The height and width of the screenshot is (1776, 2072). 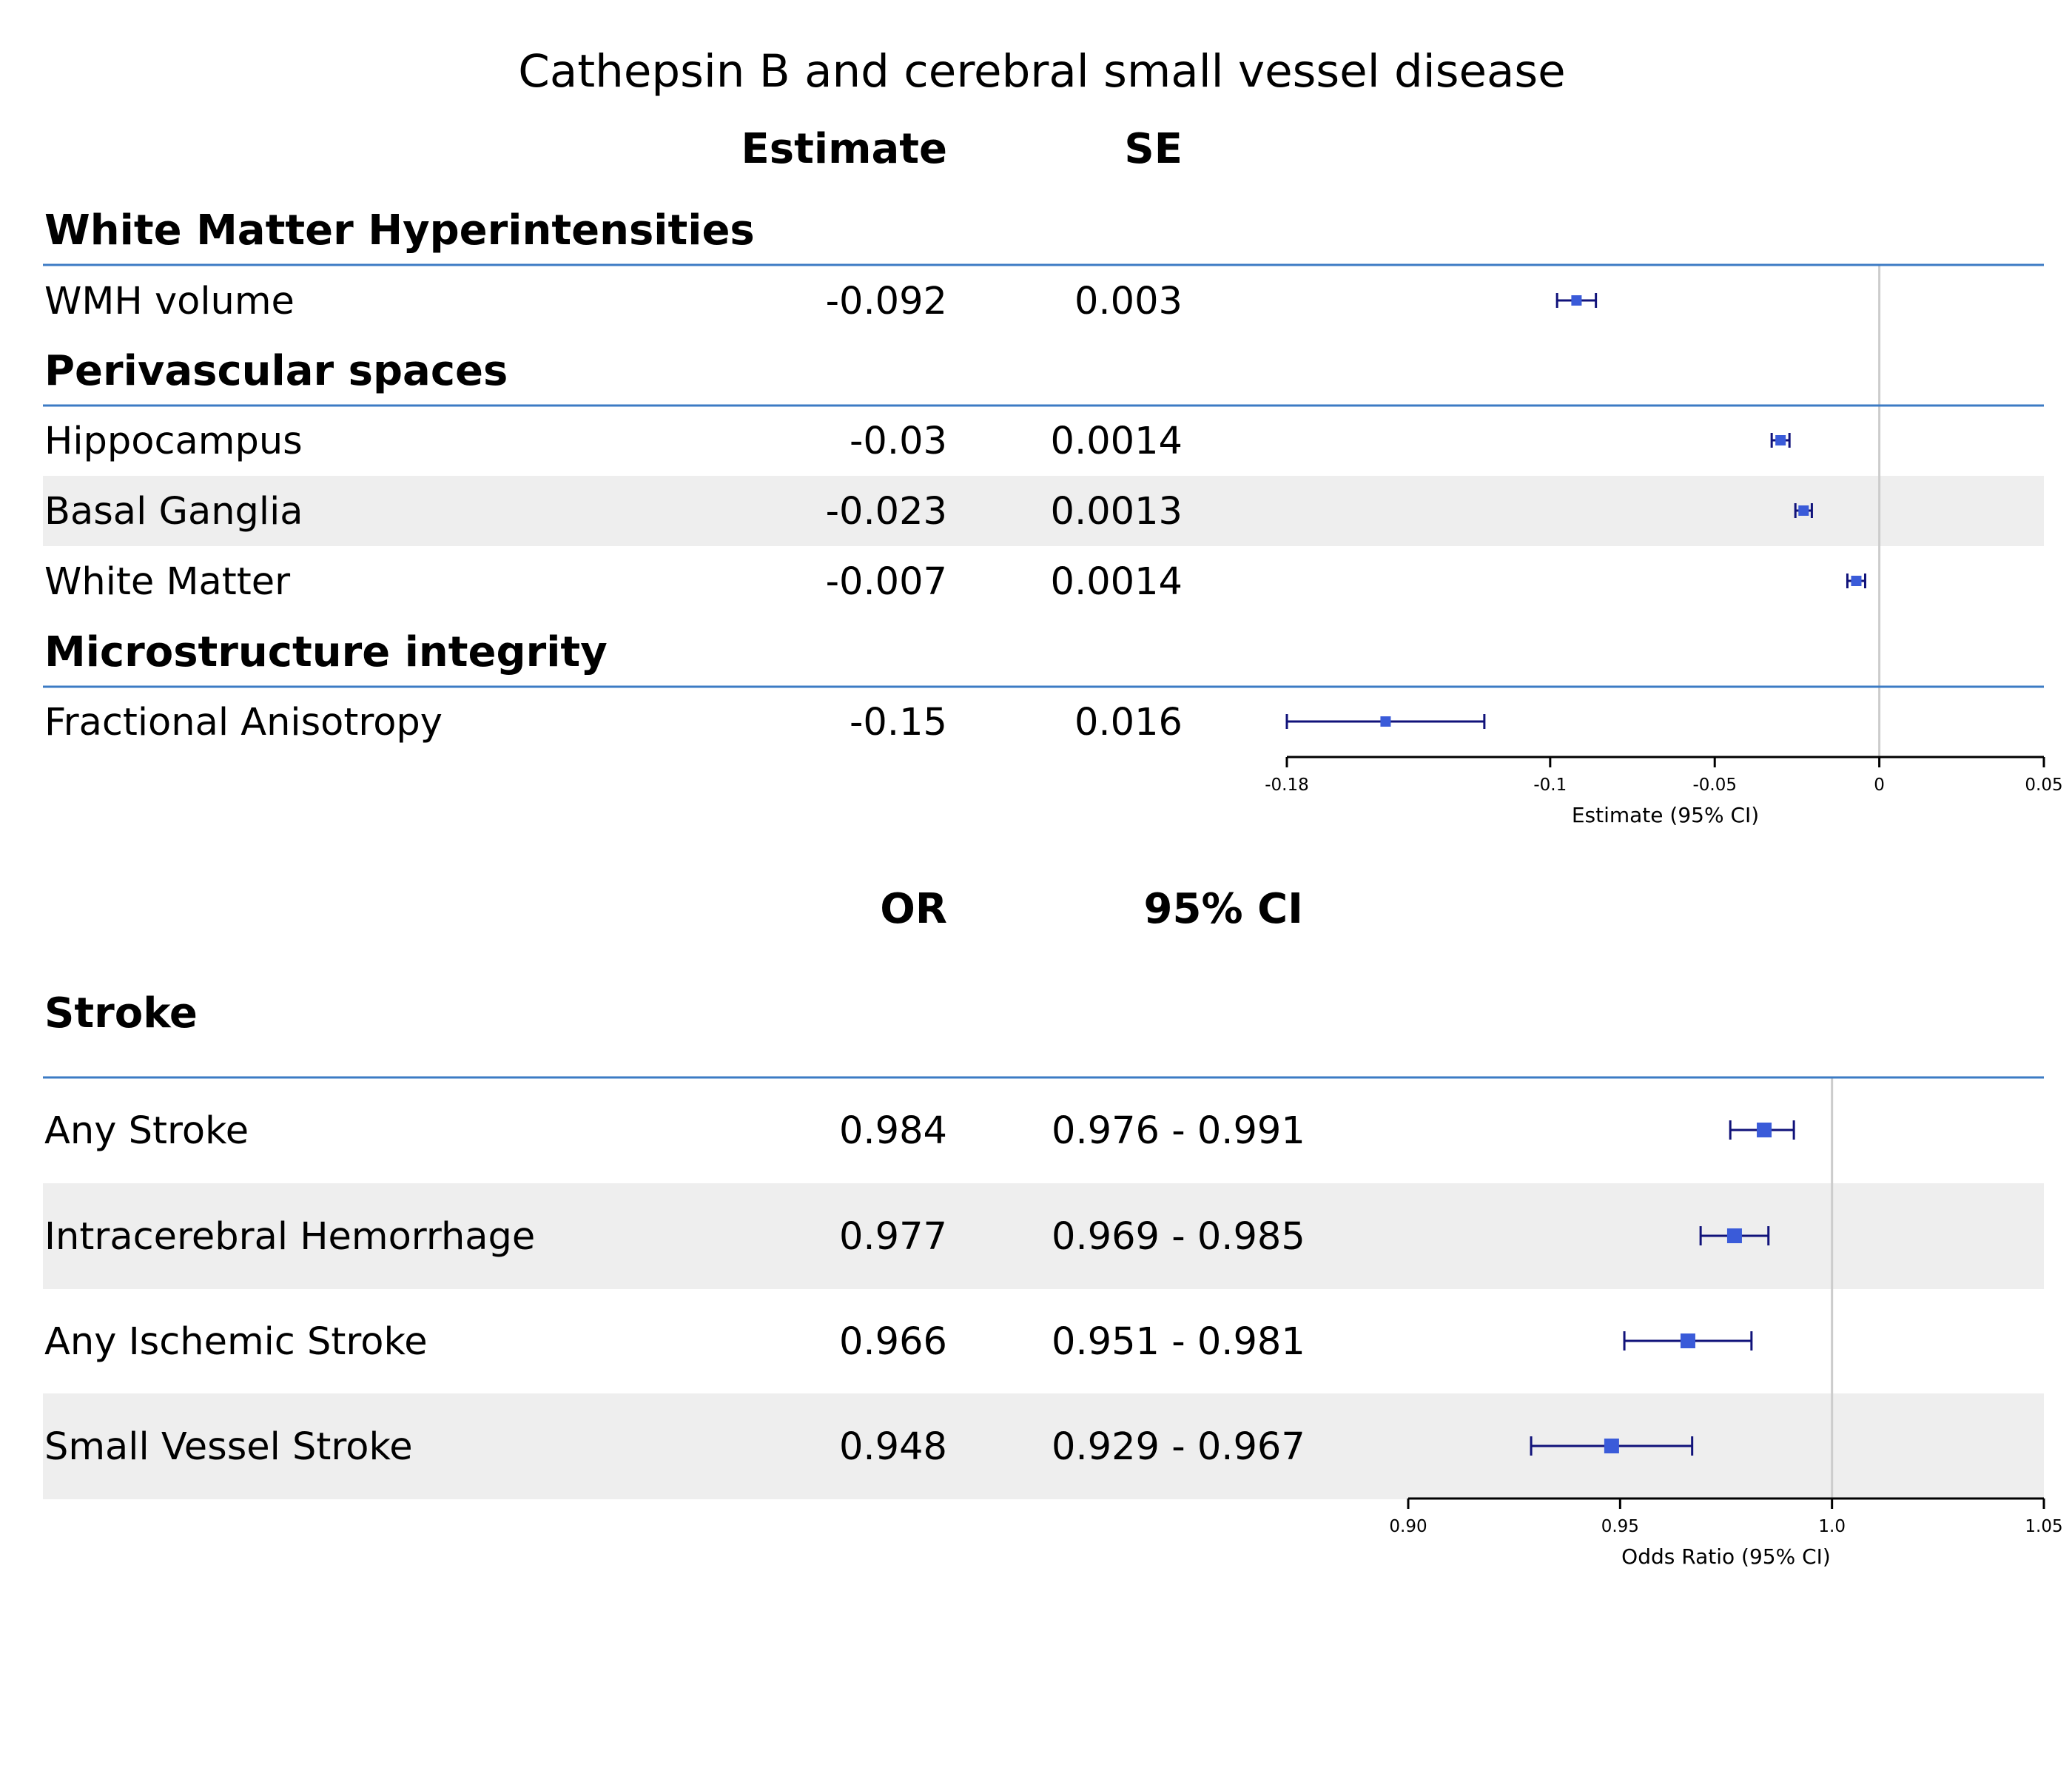 What do you see at coordinates (1178, 1237) in the screenshot?
I see `row-value-ci: 0.969 - 0.985` at bounding box center [1178, 1237].